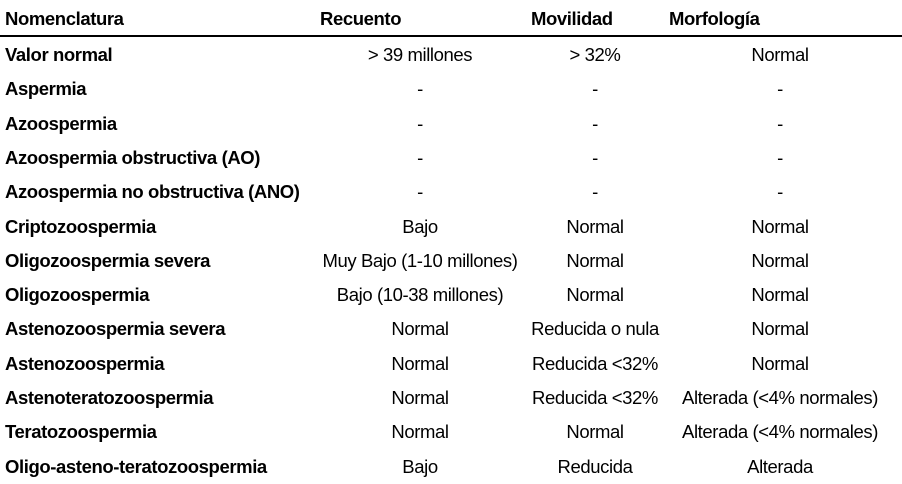  What do you see at coordinates (61, 123) in the screenshot?
I see `row-name: Azoospermia` at bounding box center [61, 123].